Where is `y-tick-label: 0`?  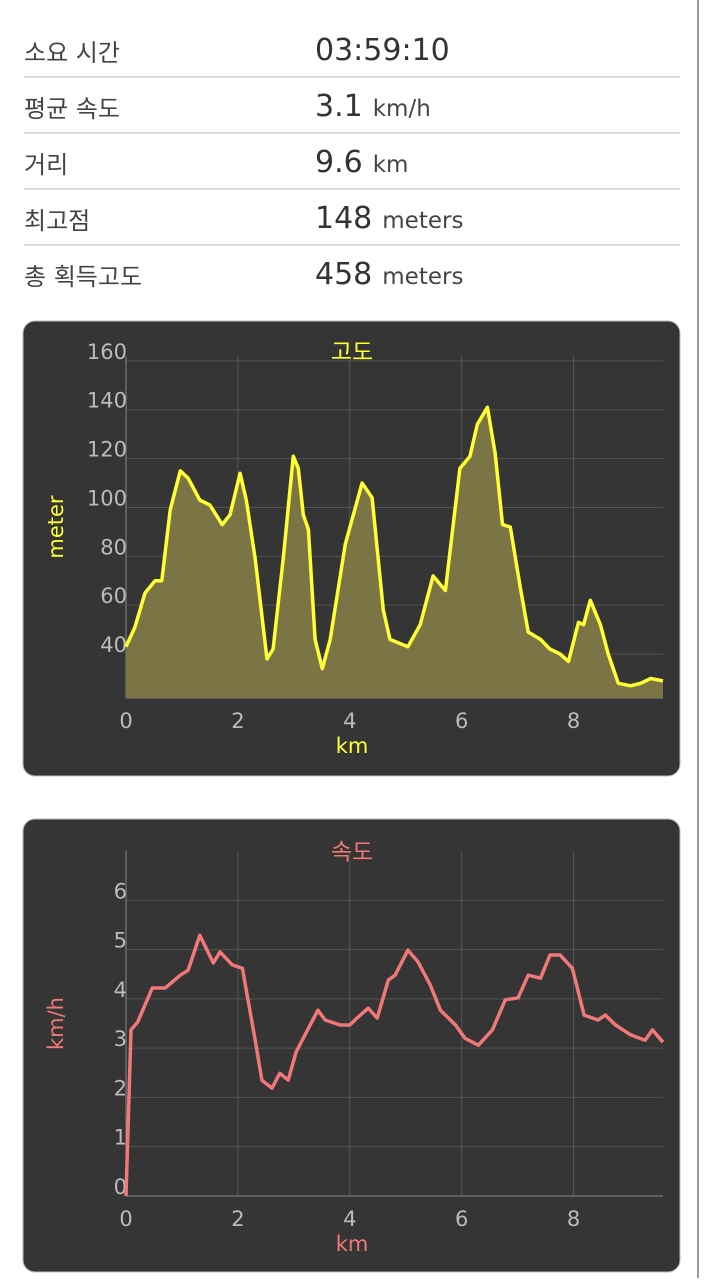
y-tick-label: 0 is located at coordinates (120, 1187).